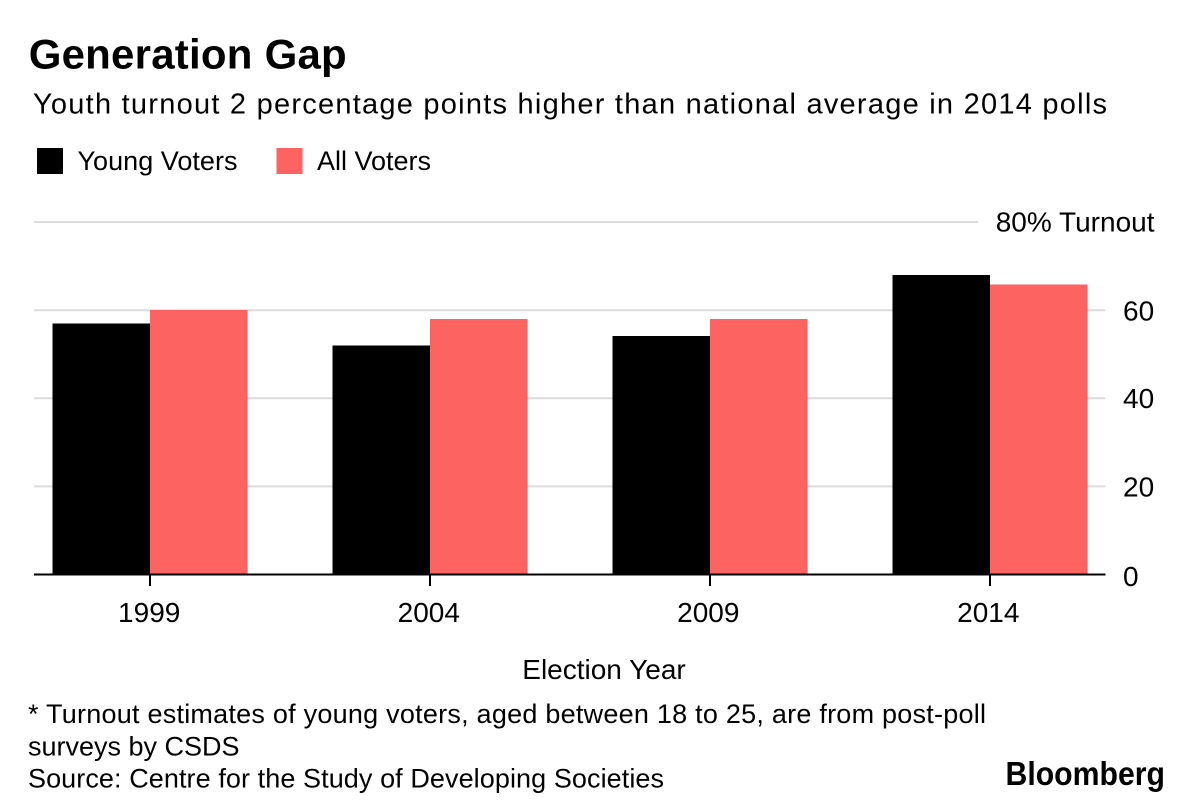 This screenshot has height=807, width=1200. I want to click on svg-text: Generation Gap, so click(188, 54).